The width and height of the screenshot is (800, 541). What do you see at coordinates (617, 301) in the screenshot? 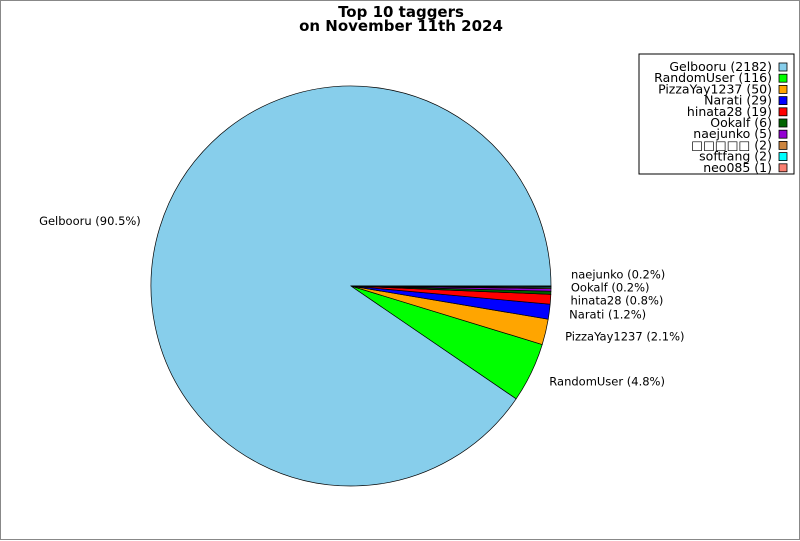
I see `slice-label: hinata28 (0.8%)` at bounding box center [617, 301].